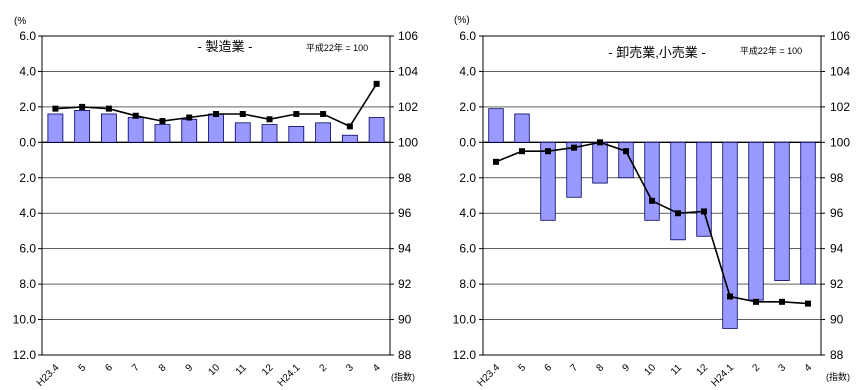  I want to click on chart2-left-unit-label: (%), so click(462, 20).